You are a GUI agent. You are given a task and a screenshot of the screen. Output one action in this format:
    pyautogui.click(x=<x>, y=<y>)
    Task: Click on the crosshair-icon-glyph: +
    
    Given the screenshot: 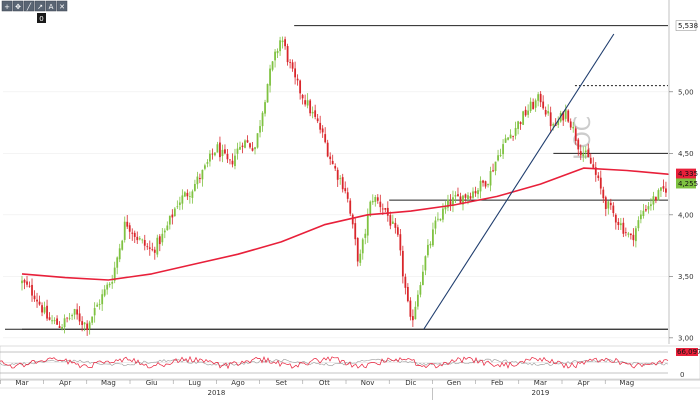 What is the action you would take?
    pyautogui.click(x=7, y=7)
    